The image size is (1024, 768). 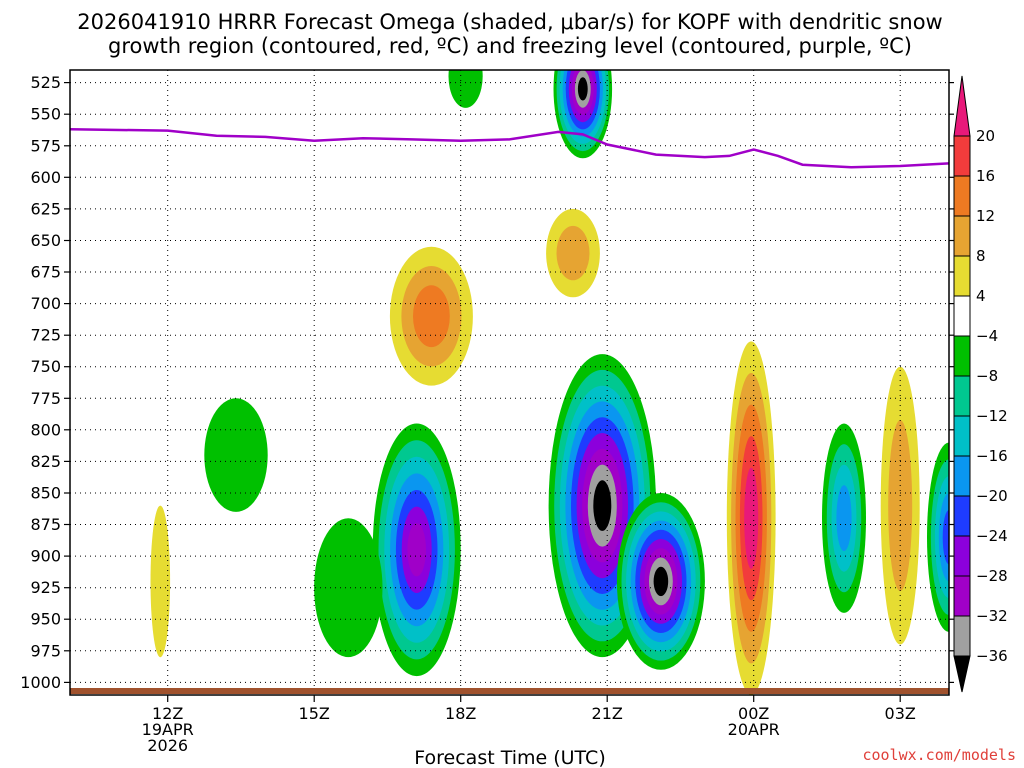 I want to click on ascent-0400-edge, so click(x=938, y=537).